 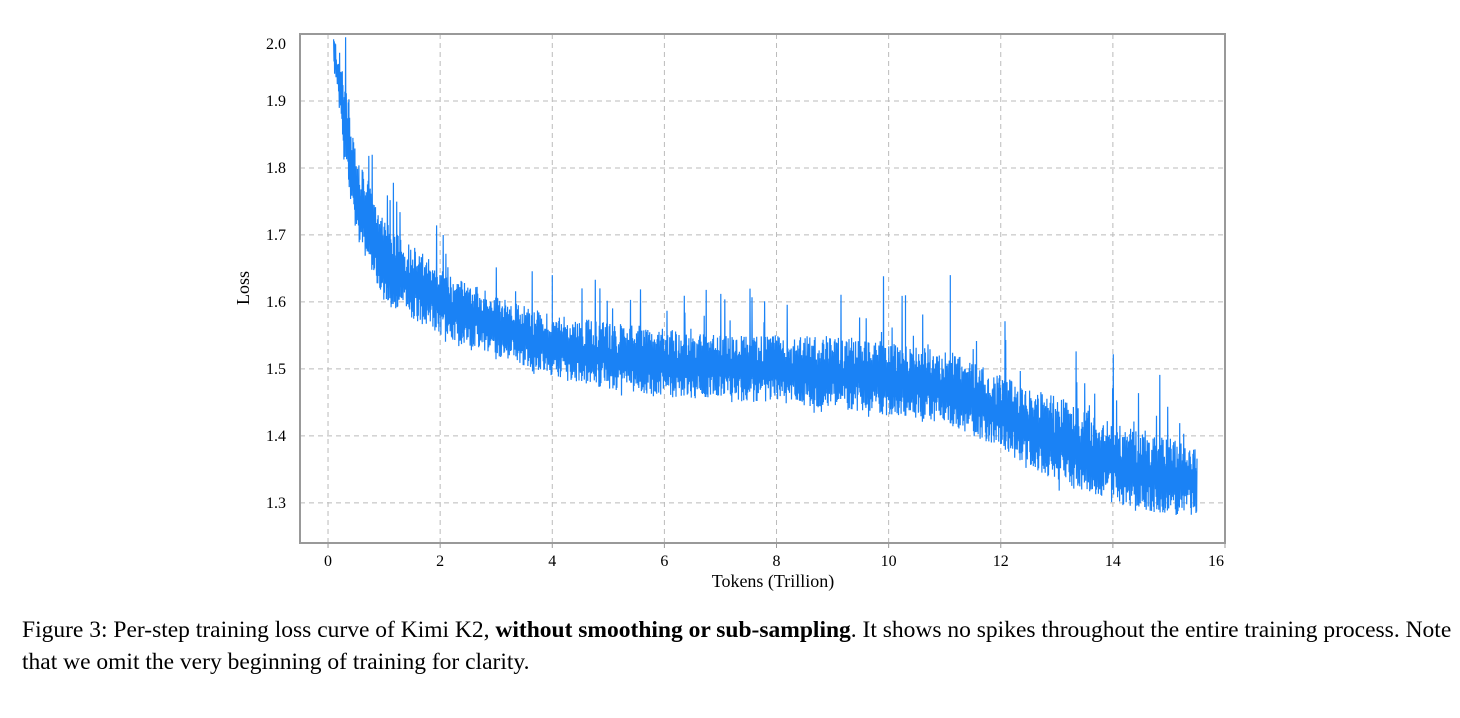 I want to click on x-tick-label: 0, so click(x=328, y=561).